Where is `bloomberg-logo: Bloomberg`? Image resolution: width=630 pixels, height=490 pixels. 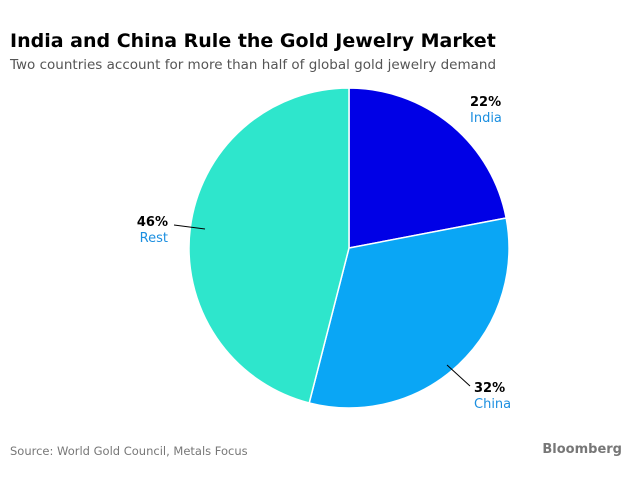 bloomberg-logo: Bloomberg is located at coordinates (582, 449).